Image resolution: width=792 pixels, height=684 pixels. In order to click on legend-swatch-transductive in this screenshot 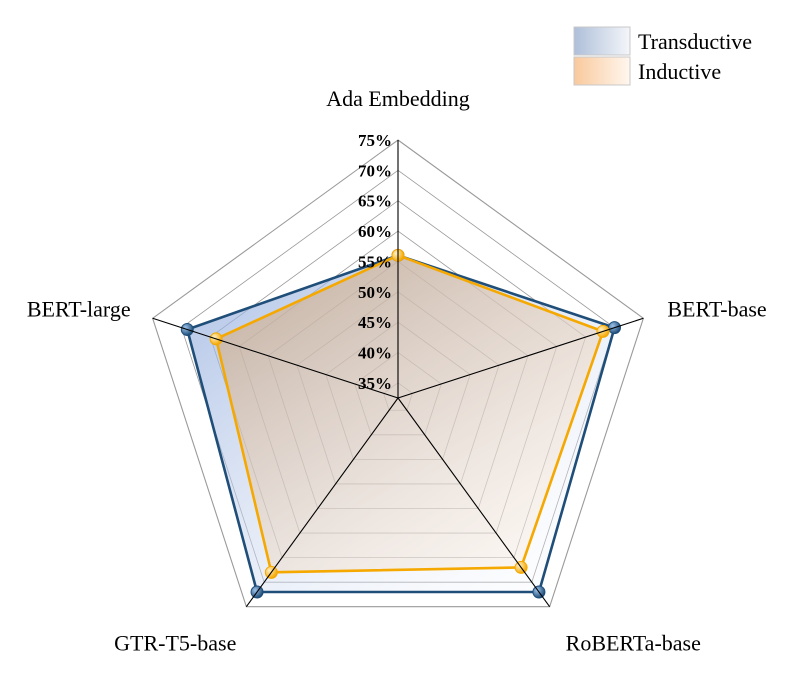, I will do `click(602, 41)`.